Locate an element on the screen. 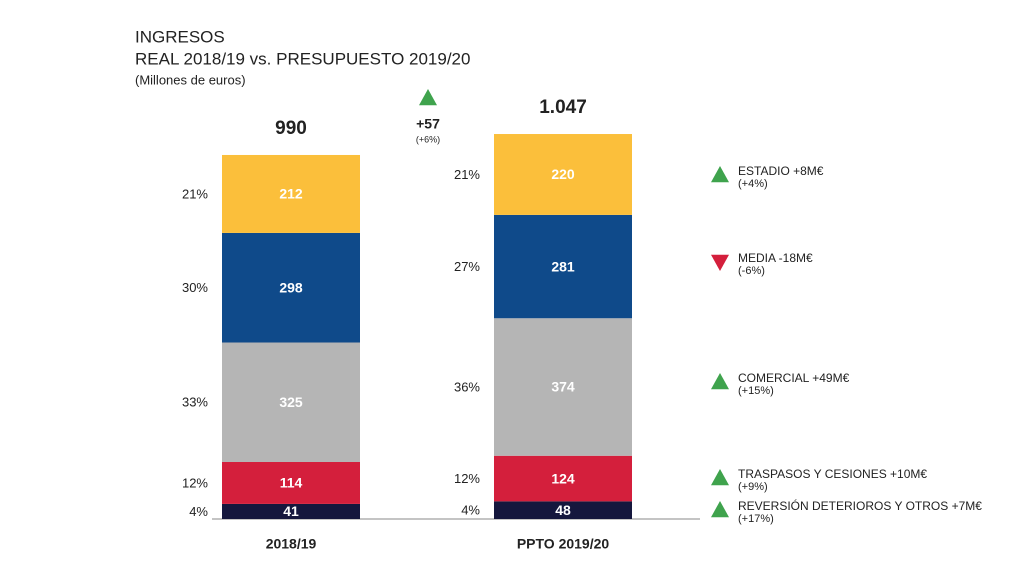 The image size is (1024, 576). value-label: 114 is located at coordinates (291, 483).